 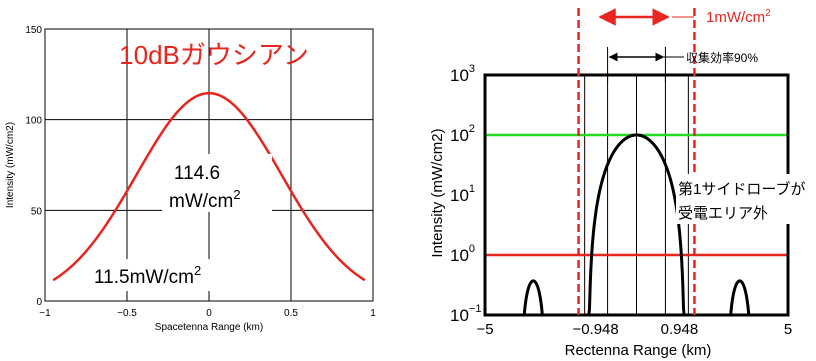 I want to click on right-x-tick-label: −5, so click(x=484, y=329).